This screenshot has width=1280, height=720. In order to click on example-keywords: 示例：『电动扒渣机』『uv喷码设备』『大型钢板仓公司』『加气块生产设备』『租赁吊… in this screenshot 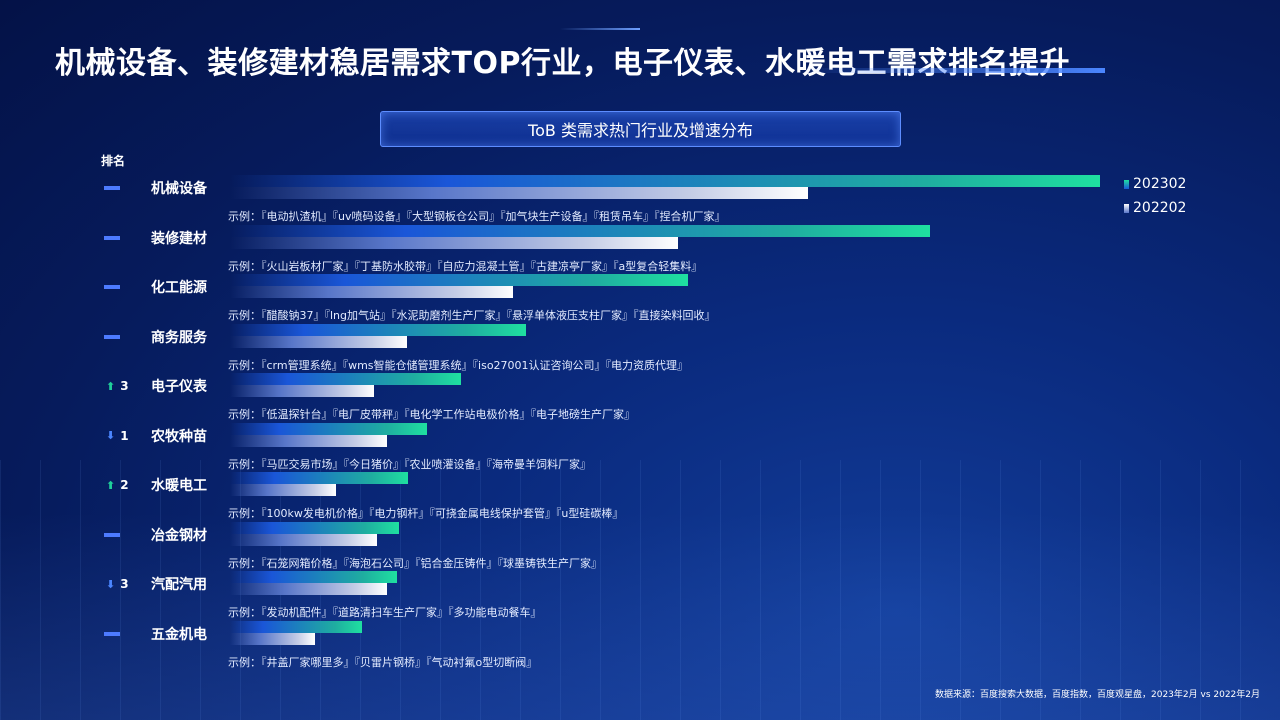, I will do `click(477, 216)`.